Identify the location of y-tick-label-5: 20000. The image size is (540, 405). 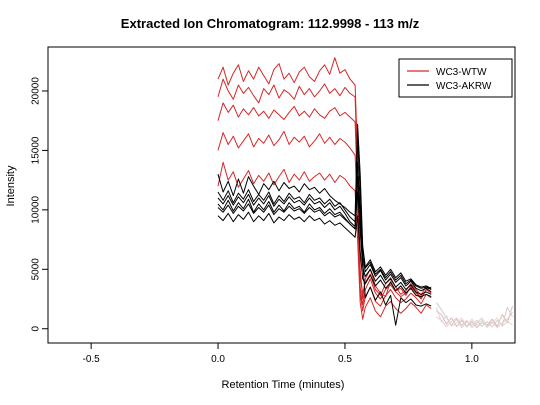
(36, 91).